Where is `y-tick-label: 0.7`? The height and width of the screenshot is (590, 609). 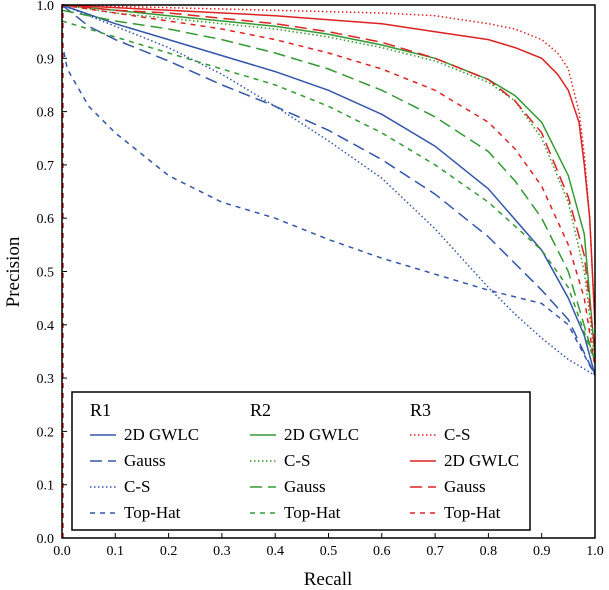
y-tick-label: 0.7 is located at coordinates (46, 166).